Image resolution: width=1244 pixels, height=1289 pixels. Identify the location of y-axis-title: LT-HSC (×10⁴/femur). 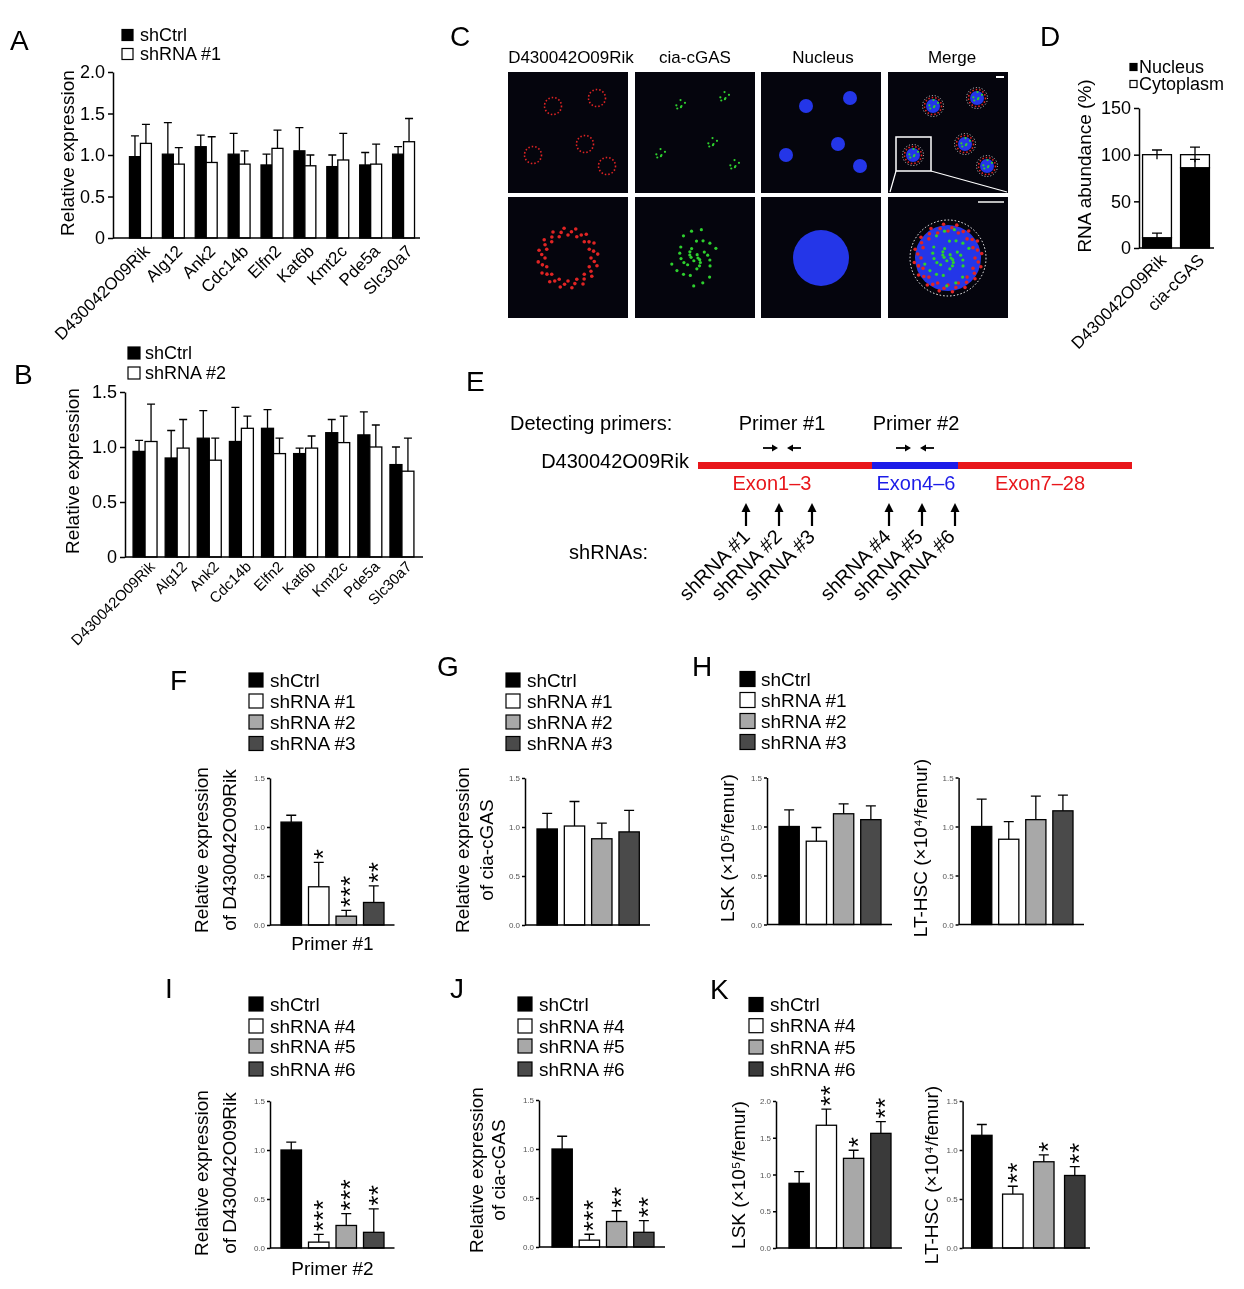
(921, 848).